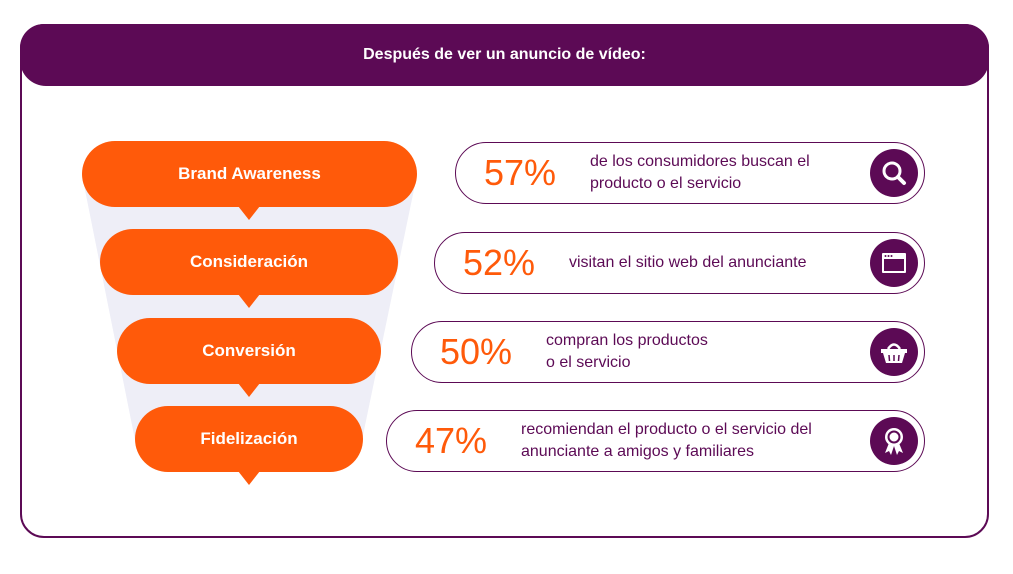 The height and width of the screenshot is (574, 1013). I want to click on search-icon, so click(894, 173).